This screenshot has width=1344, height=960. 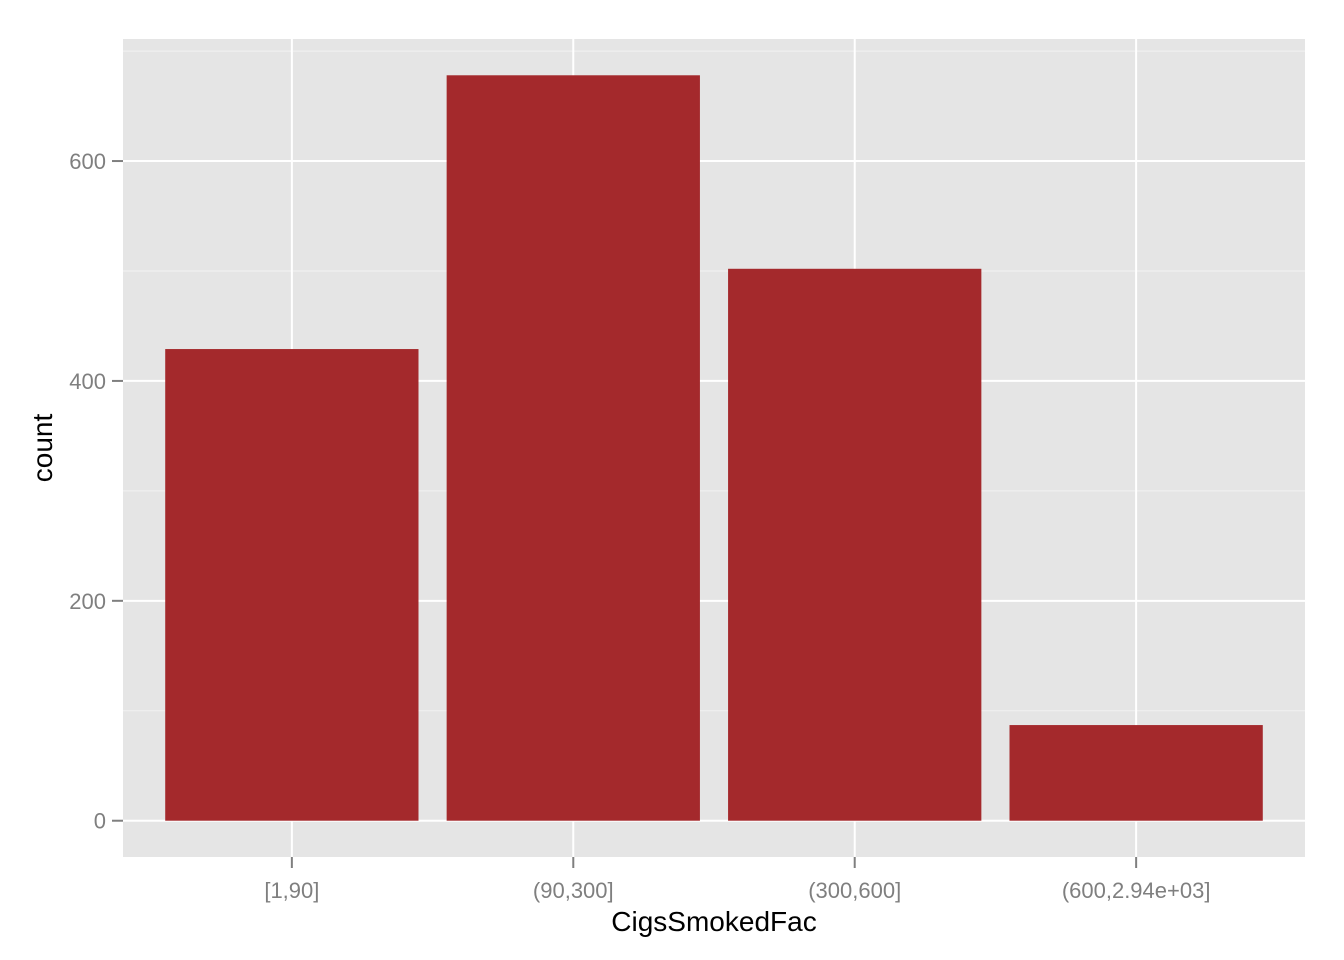 What do you see at coordinates (1136, 890) in the screenshot?
I see `x-tick-label: (600,2.94e+03]` at bounding box center [1136, 890].